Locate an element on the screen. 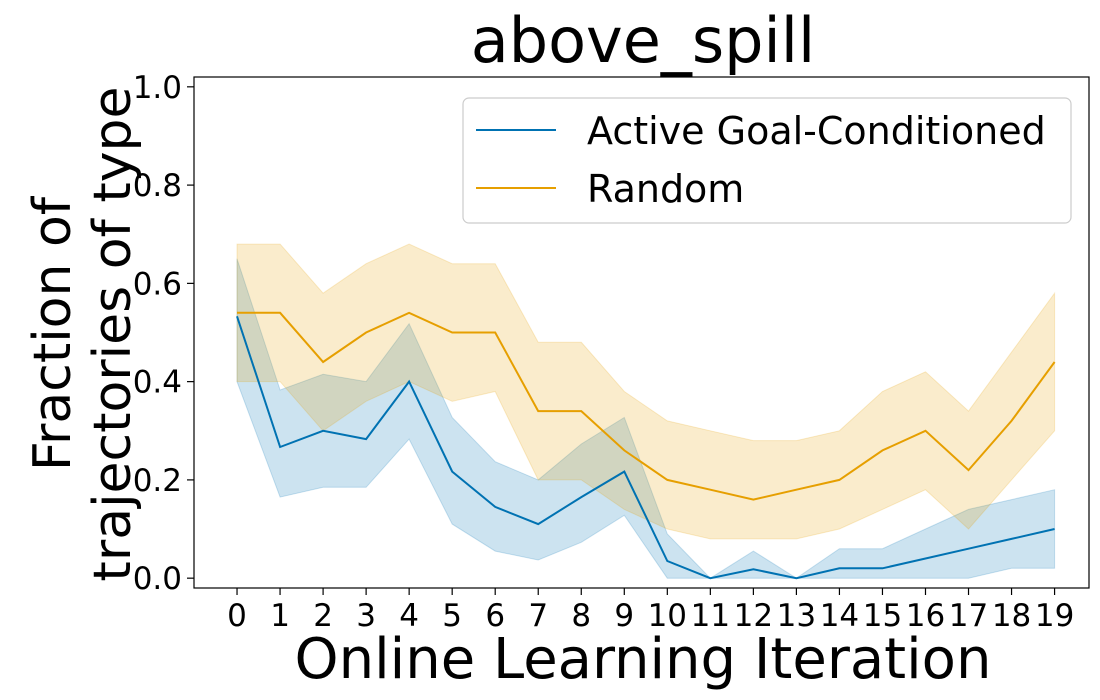 This screenshot has width=1100, height=700. x-tick-label: 8 is located at coordinates (581, 616).